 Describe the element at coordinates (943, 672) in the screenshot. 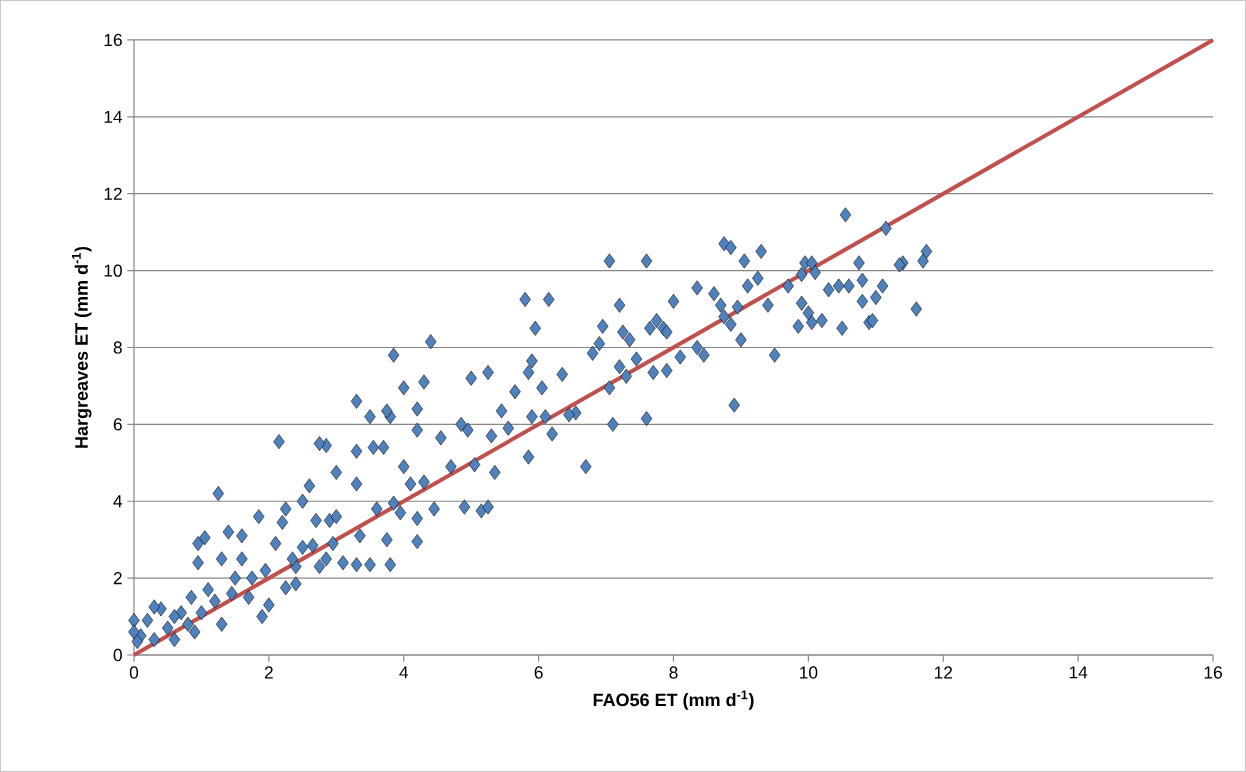

I see `x-tick-label: 12` at that location.